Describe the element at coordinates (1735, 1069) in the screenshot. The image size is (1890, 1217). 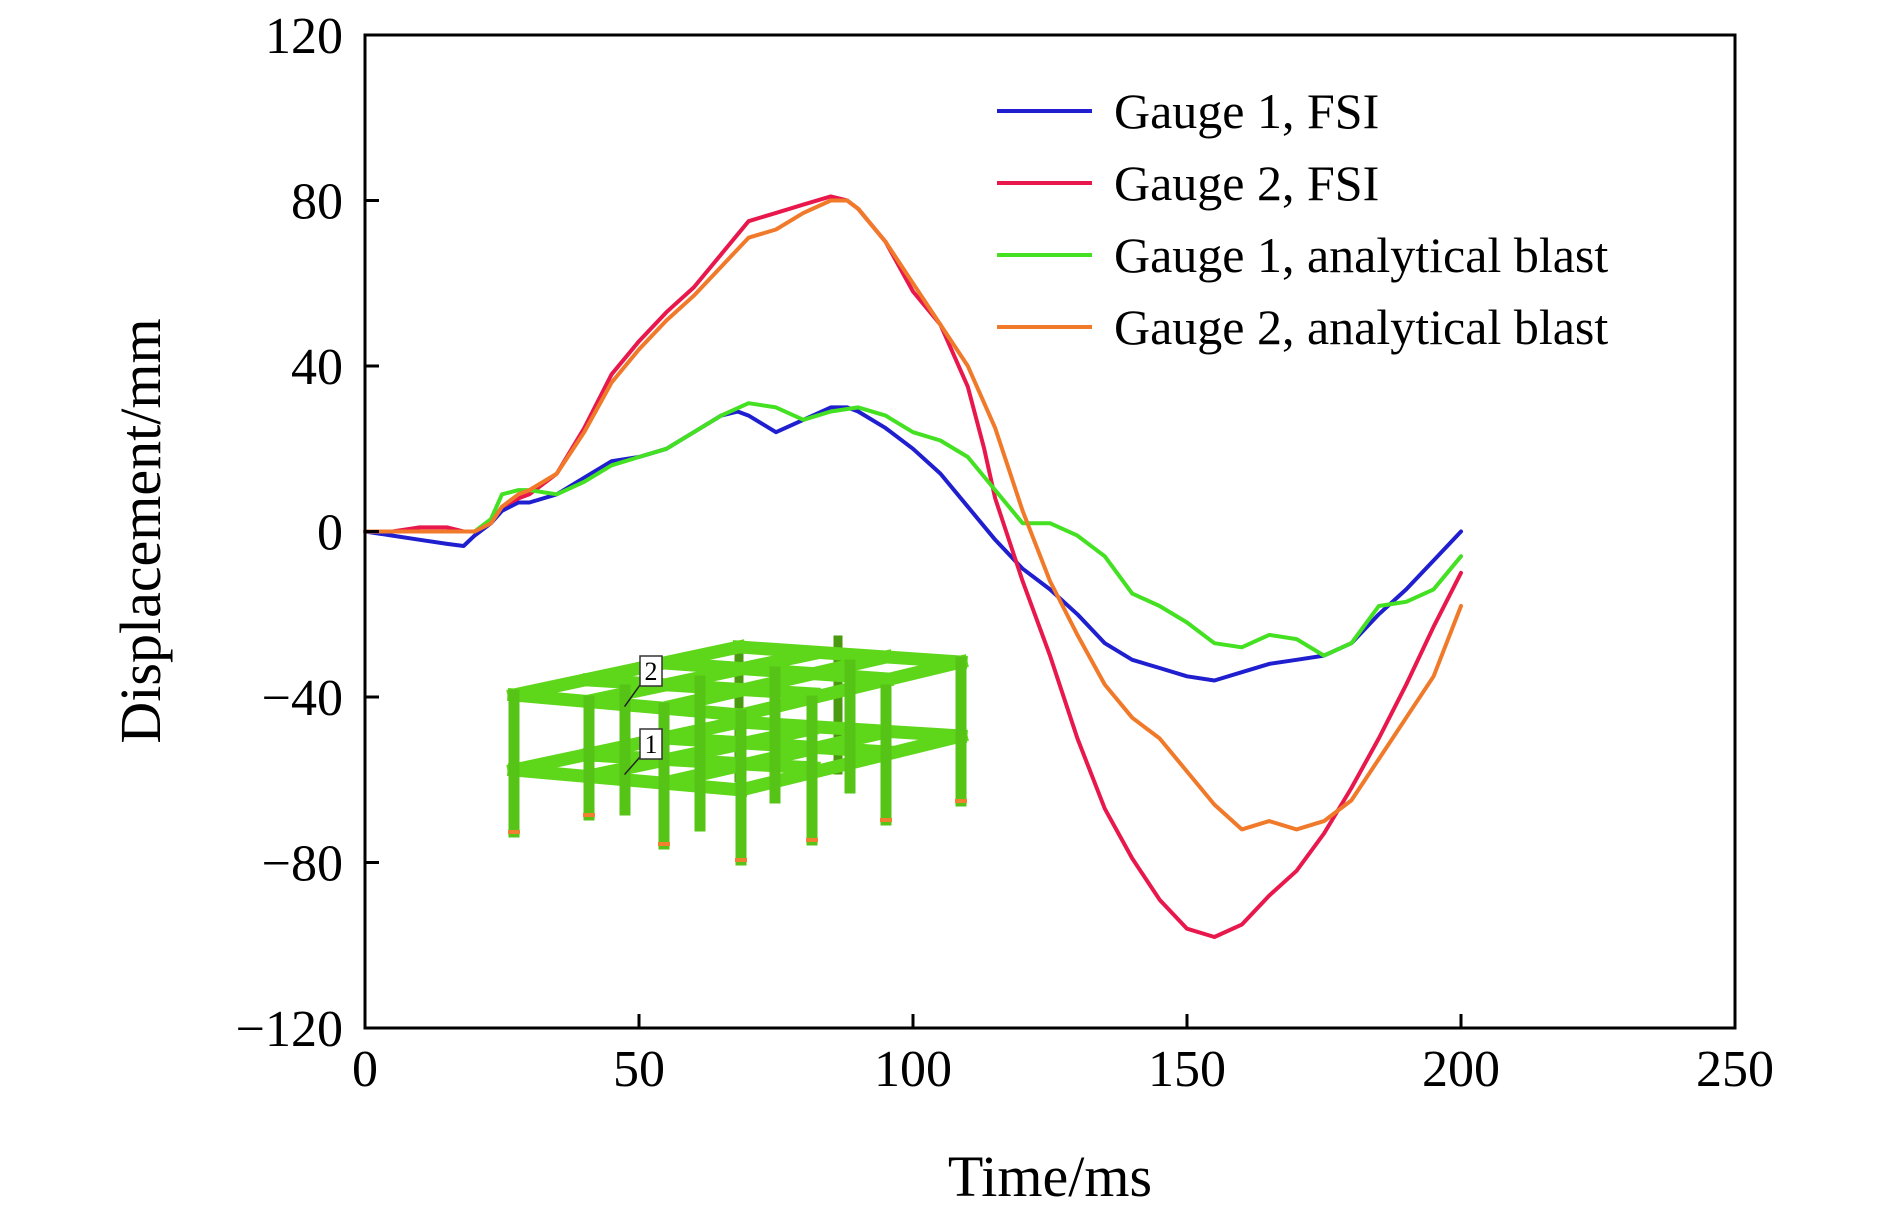
I see `x-tick-label: 250` at that location.